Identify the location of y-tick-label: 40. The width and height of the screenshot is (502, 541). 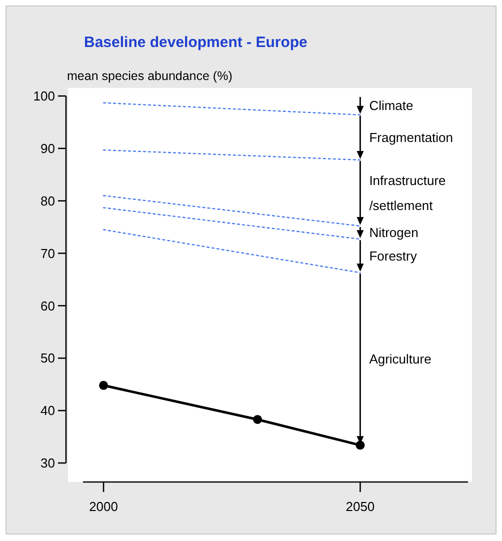
(47, 410).